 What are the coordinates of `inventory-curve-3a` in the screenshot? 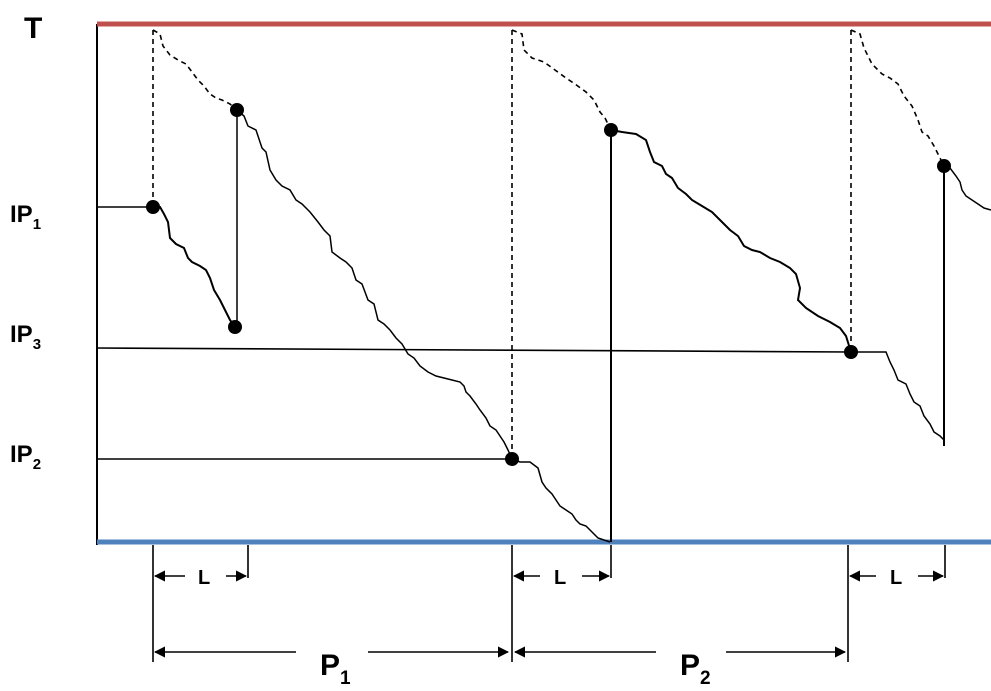 It's located at (898, 396).